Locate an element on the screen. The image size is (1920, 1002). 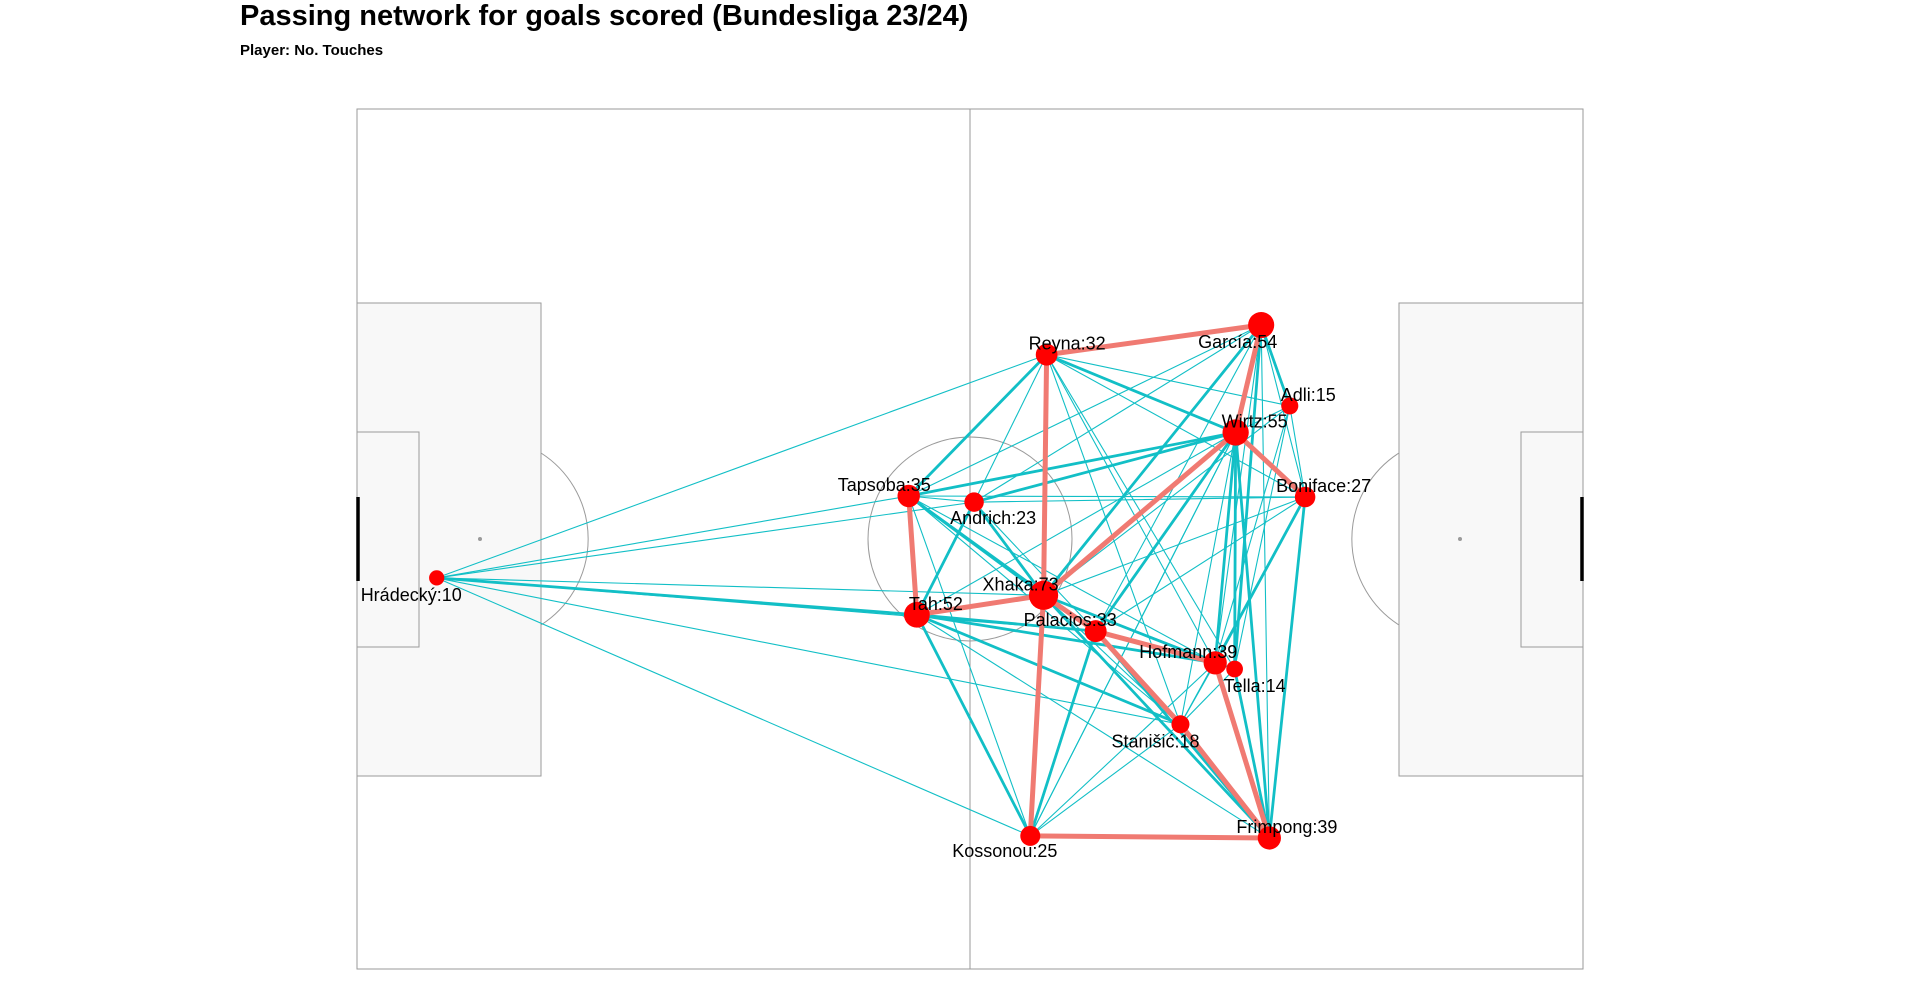
pass-edge-wirtz-hofmann is located at coordinates (1225, 548).